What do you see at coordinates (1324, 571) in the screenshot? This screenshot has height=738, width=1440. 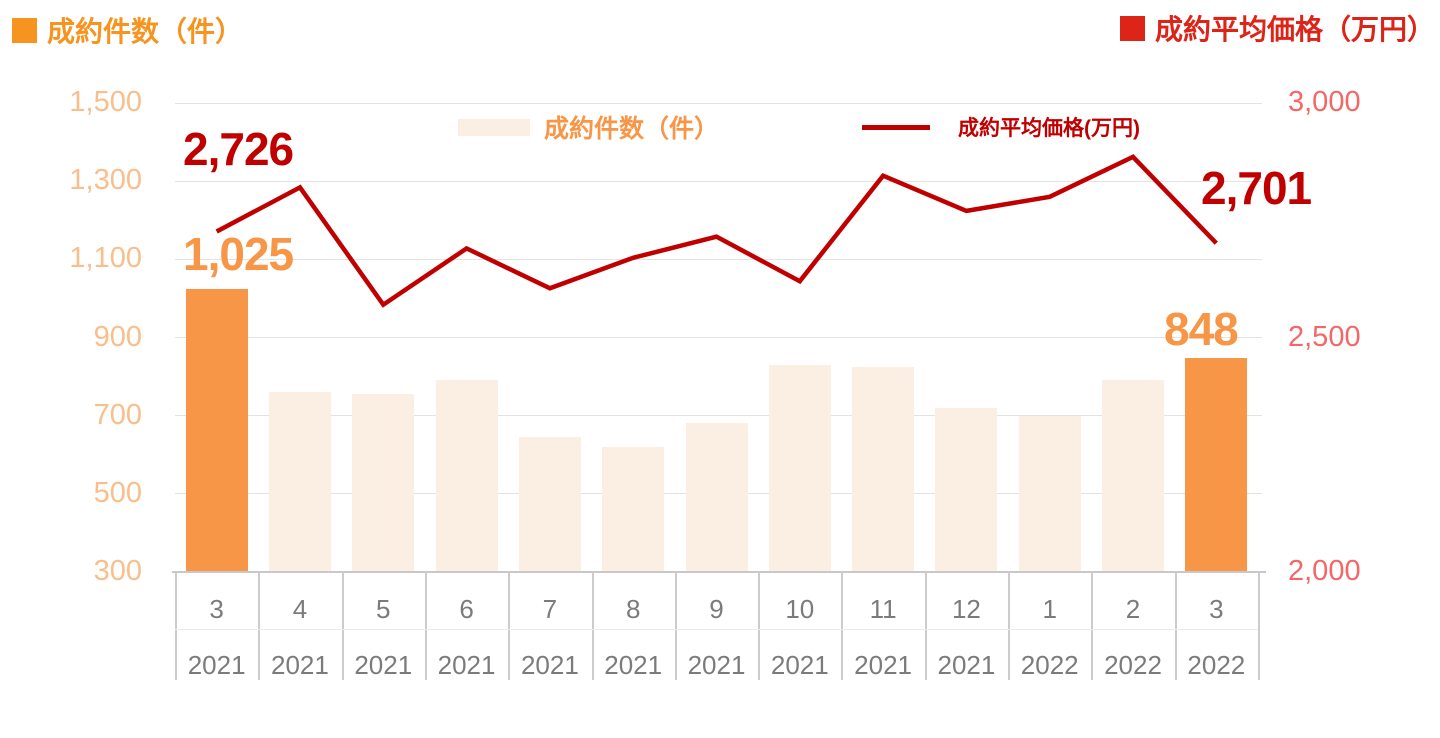 I see `right-axis-tick: 2,000` at bounding box center [1324, 571].